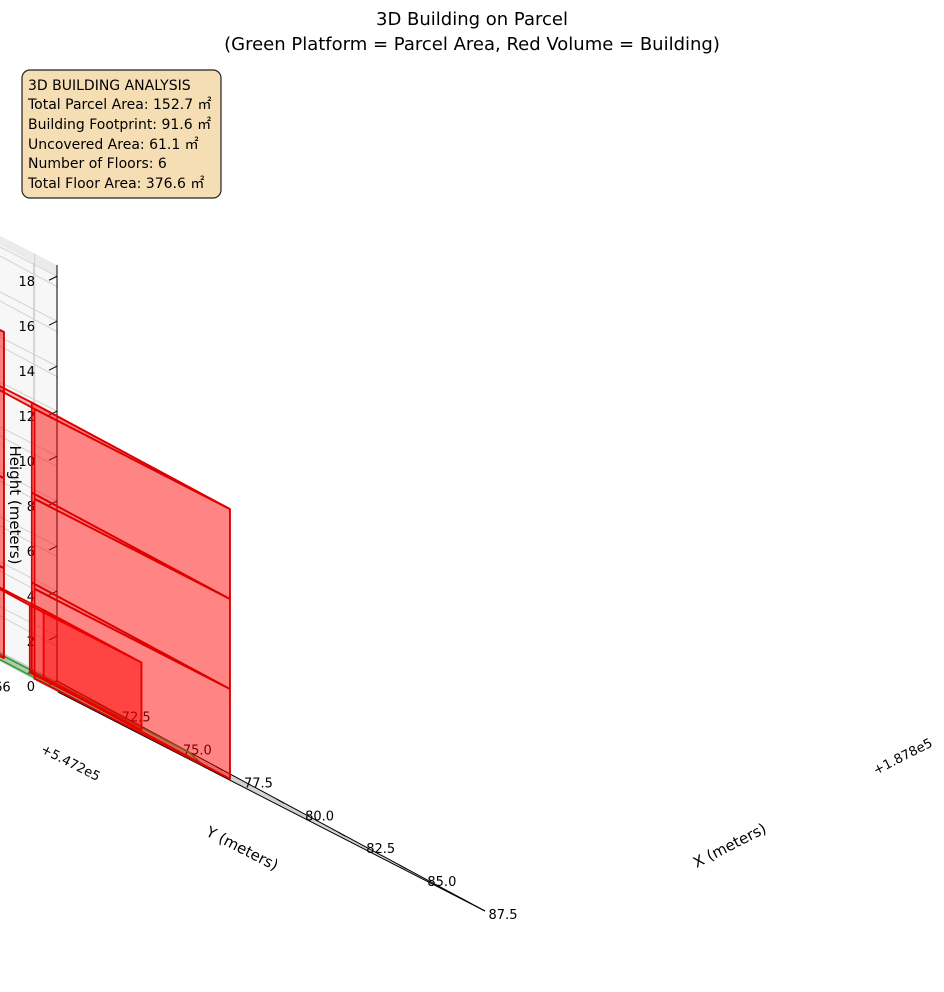 This screenshot has width=944, height=992. What do you see at coordinates (115, 184) in the screenshot?
I see `info-line: Total Floor Area: 376.6 ㎡` at bounding box center [115, 184].